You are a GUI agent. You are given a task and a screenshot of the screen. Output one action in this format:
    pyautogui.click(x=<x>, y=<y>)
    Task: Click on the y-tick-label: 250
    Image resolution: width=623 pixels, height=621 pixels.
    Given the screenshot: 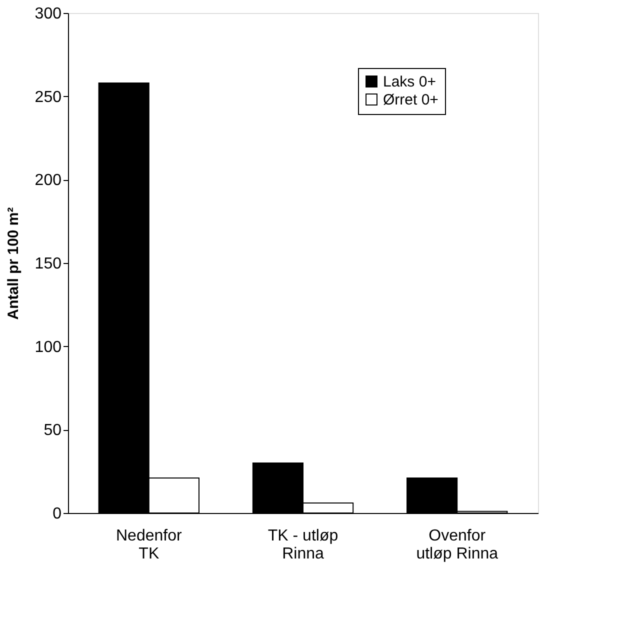 What is the action you would take?
    pyautogui.click(x=48, y=97)
    